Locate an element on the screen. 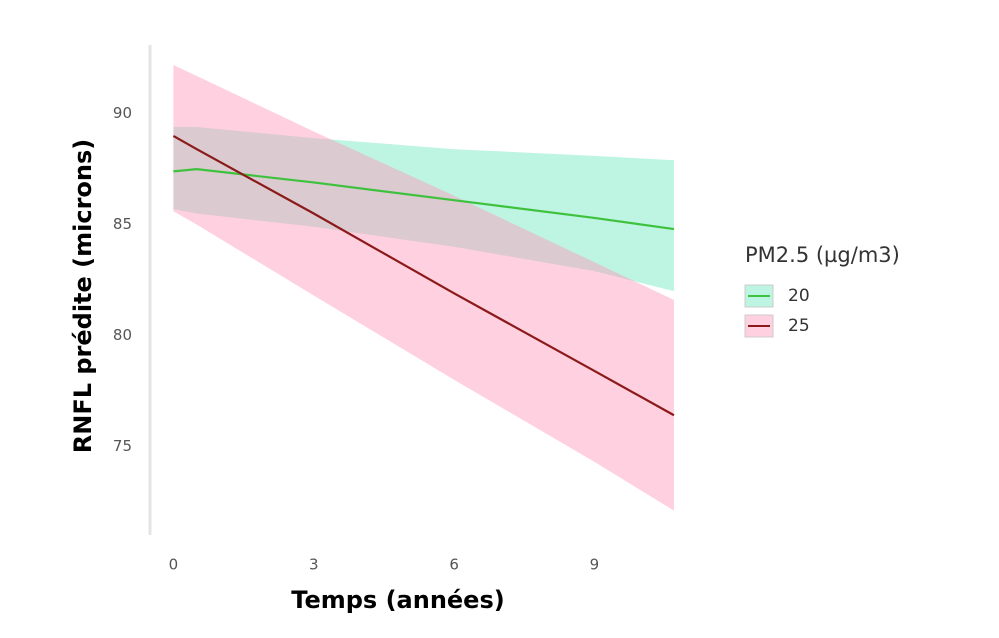 Image resolution: width=999 pixels, height=638 pixels. x-tick-label: 6 is located at coordinates (454, 565).